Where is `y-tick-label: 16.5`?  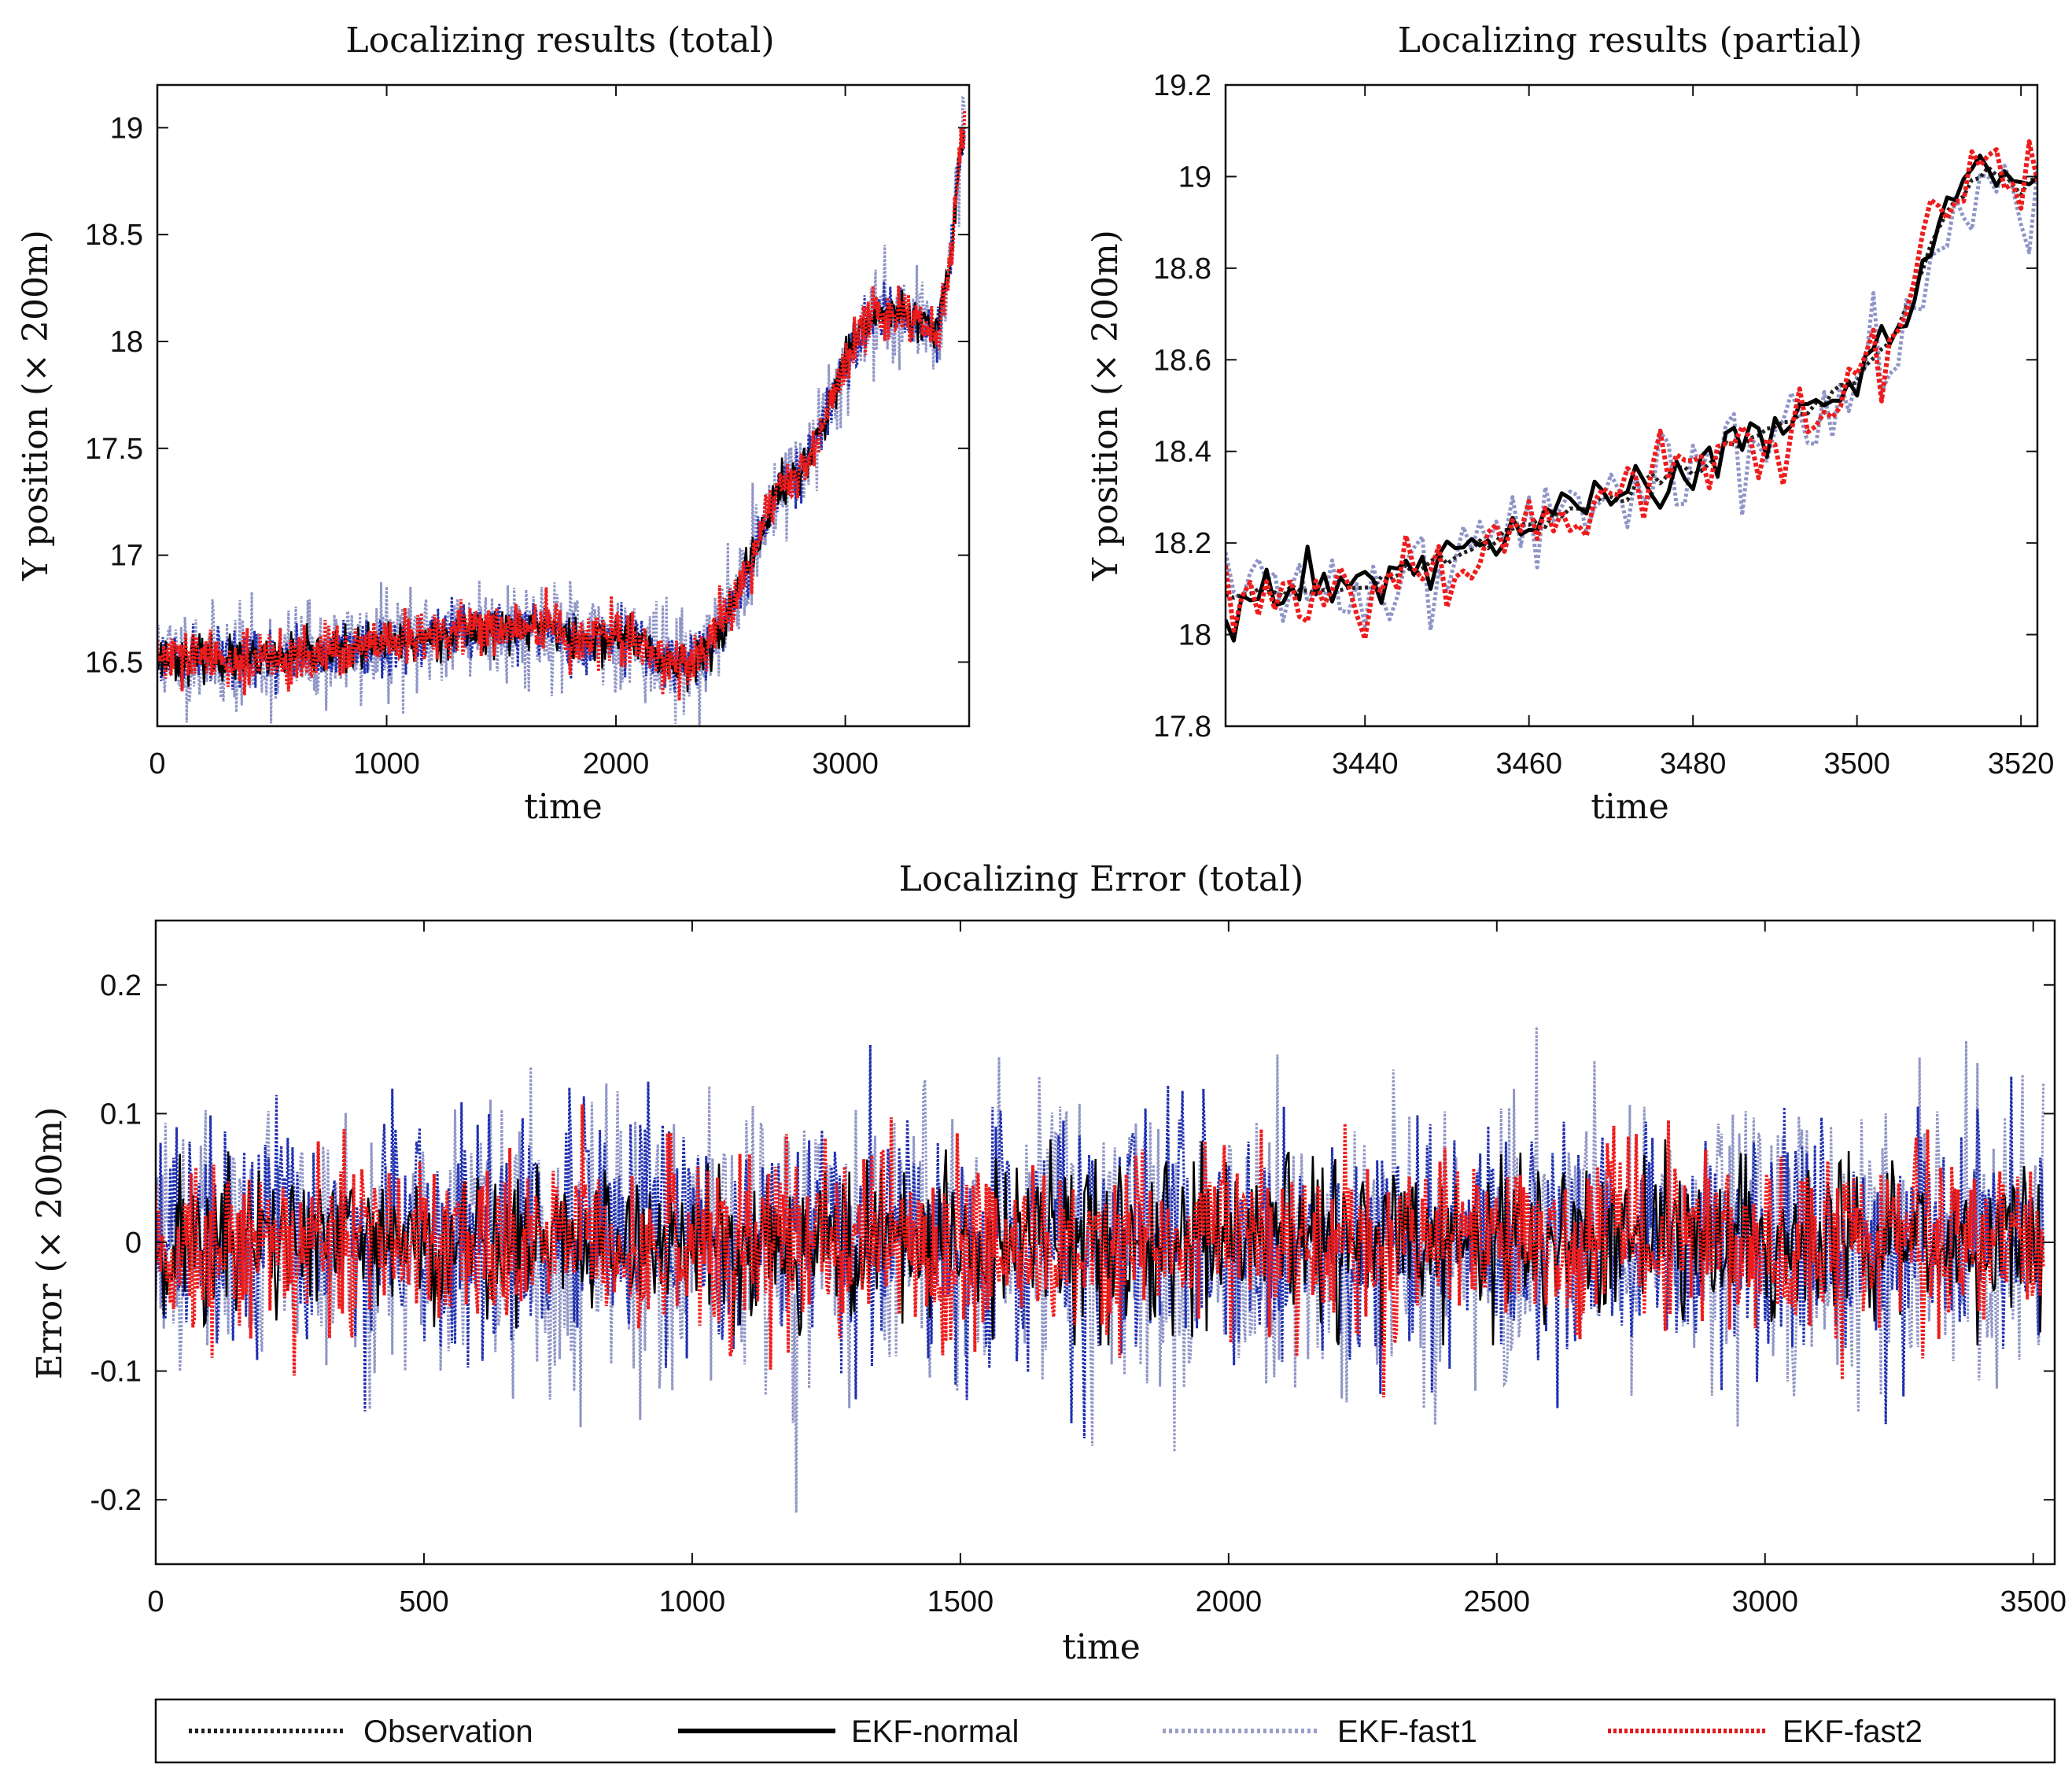 y-tick-label: 16.5 is located at coordinates (114, 663).